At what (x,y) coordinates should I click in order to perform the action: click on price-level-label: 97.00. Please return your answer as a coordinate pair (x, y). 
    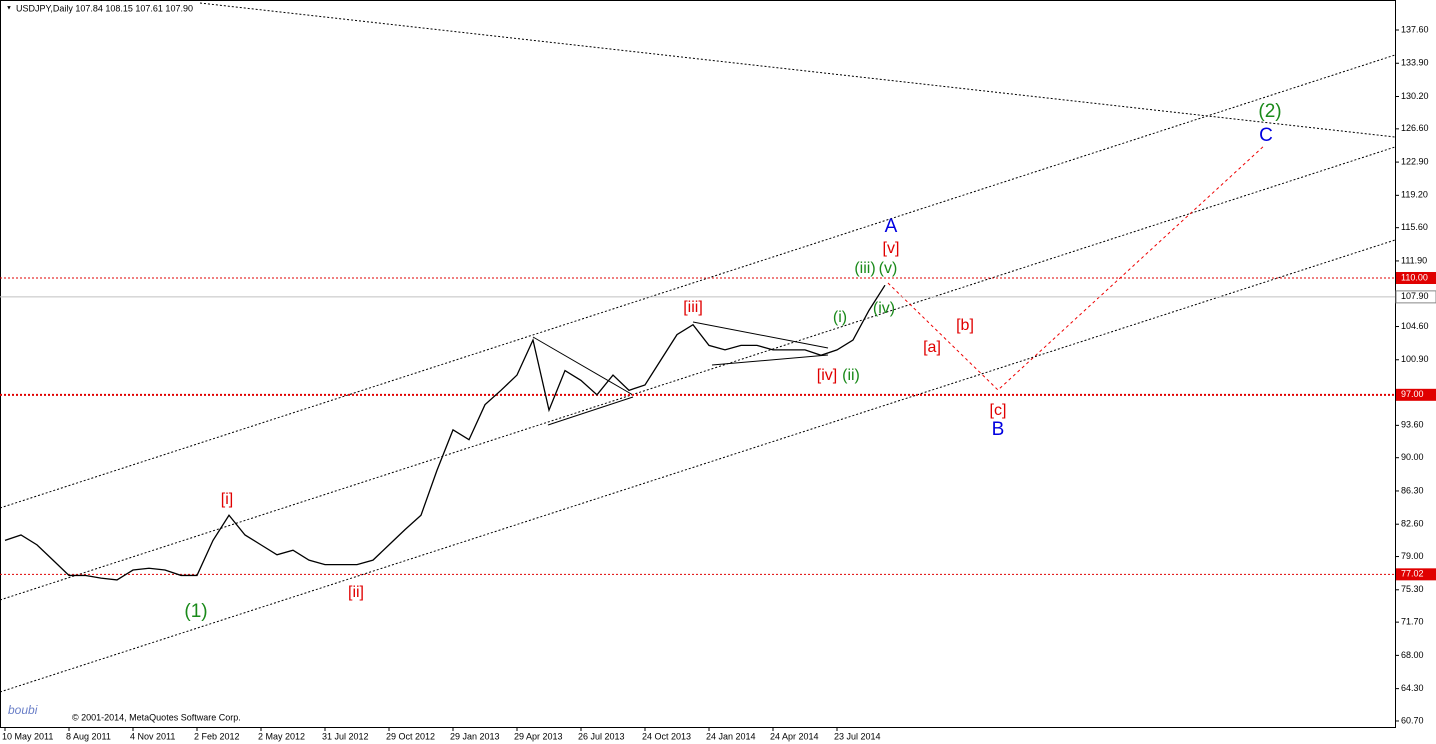
    Looking at the image, I should click on (1412, 394).